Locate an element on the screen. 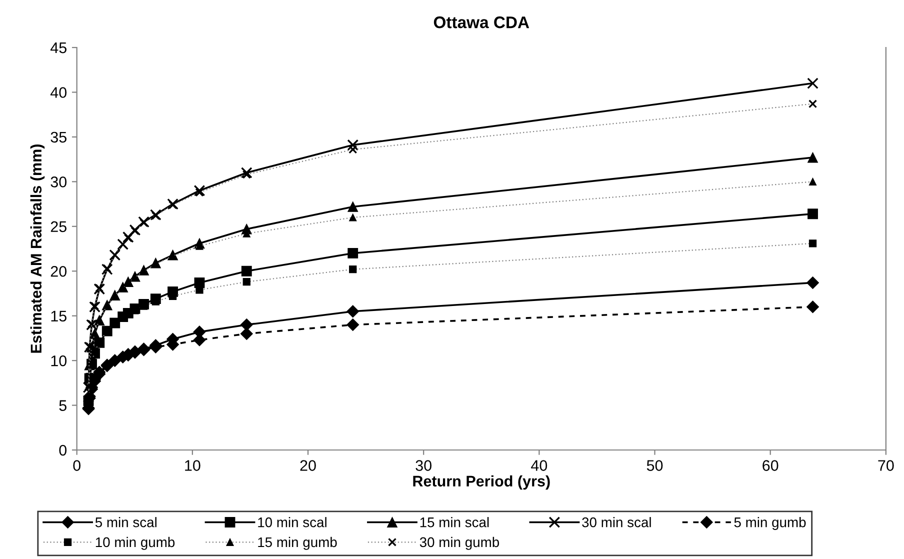 This screenshot has width=904, height=559. legend-label: 15 min gumb is located at coordinates (297, 543).